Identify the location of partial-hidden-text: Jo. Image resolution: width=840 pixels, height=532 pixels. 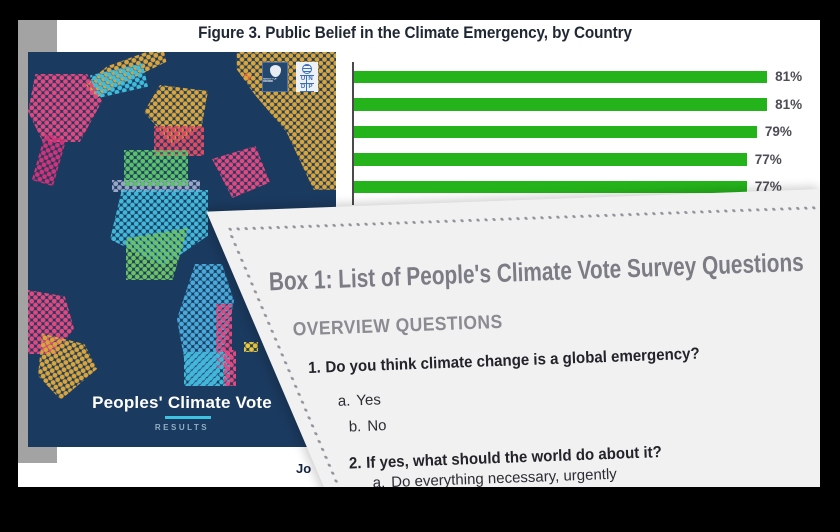
(304, 468).